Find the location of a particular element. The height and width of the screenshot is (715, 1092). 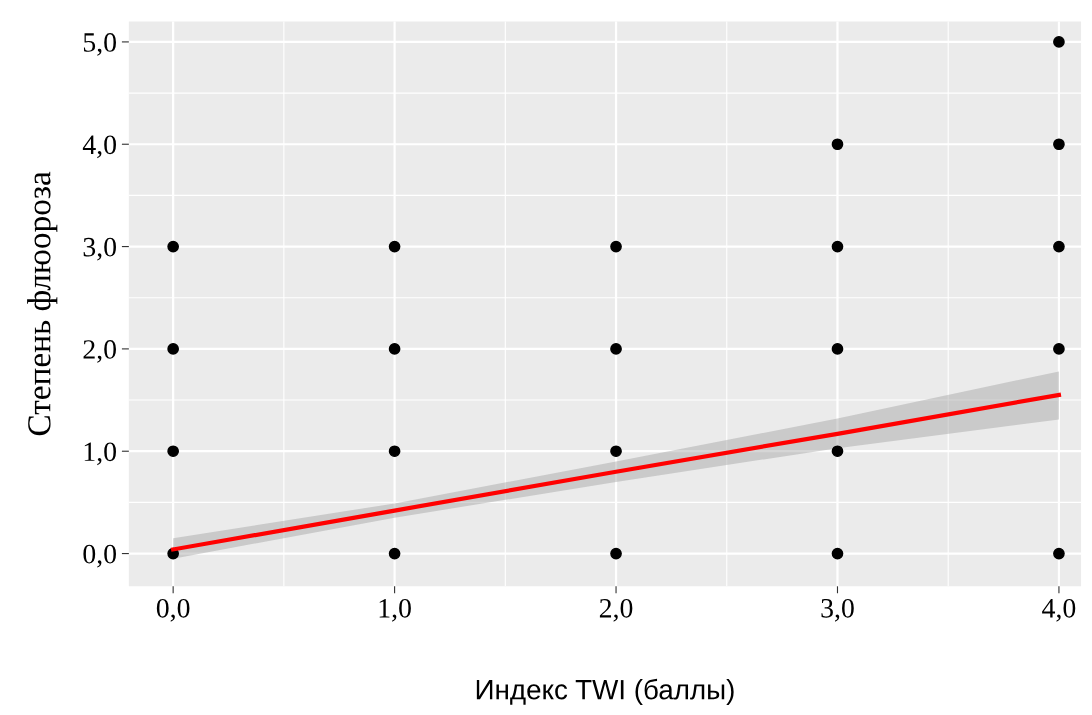

y-tick-label: 0,0 is located at coordinates (99, 556).